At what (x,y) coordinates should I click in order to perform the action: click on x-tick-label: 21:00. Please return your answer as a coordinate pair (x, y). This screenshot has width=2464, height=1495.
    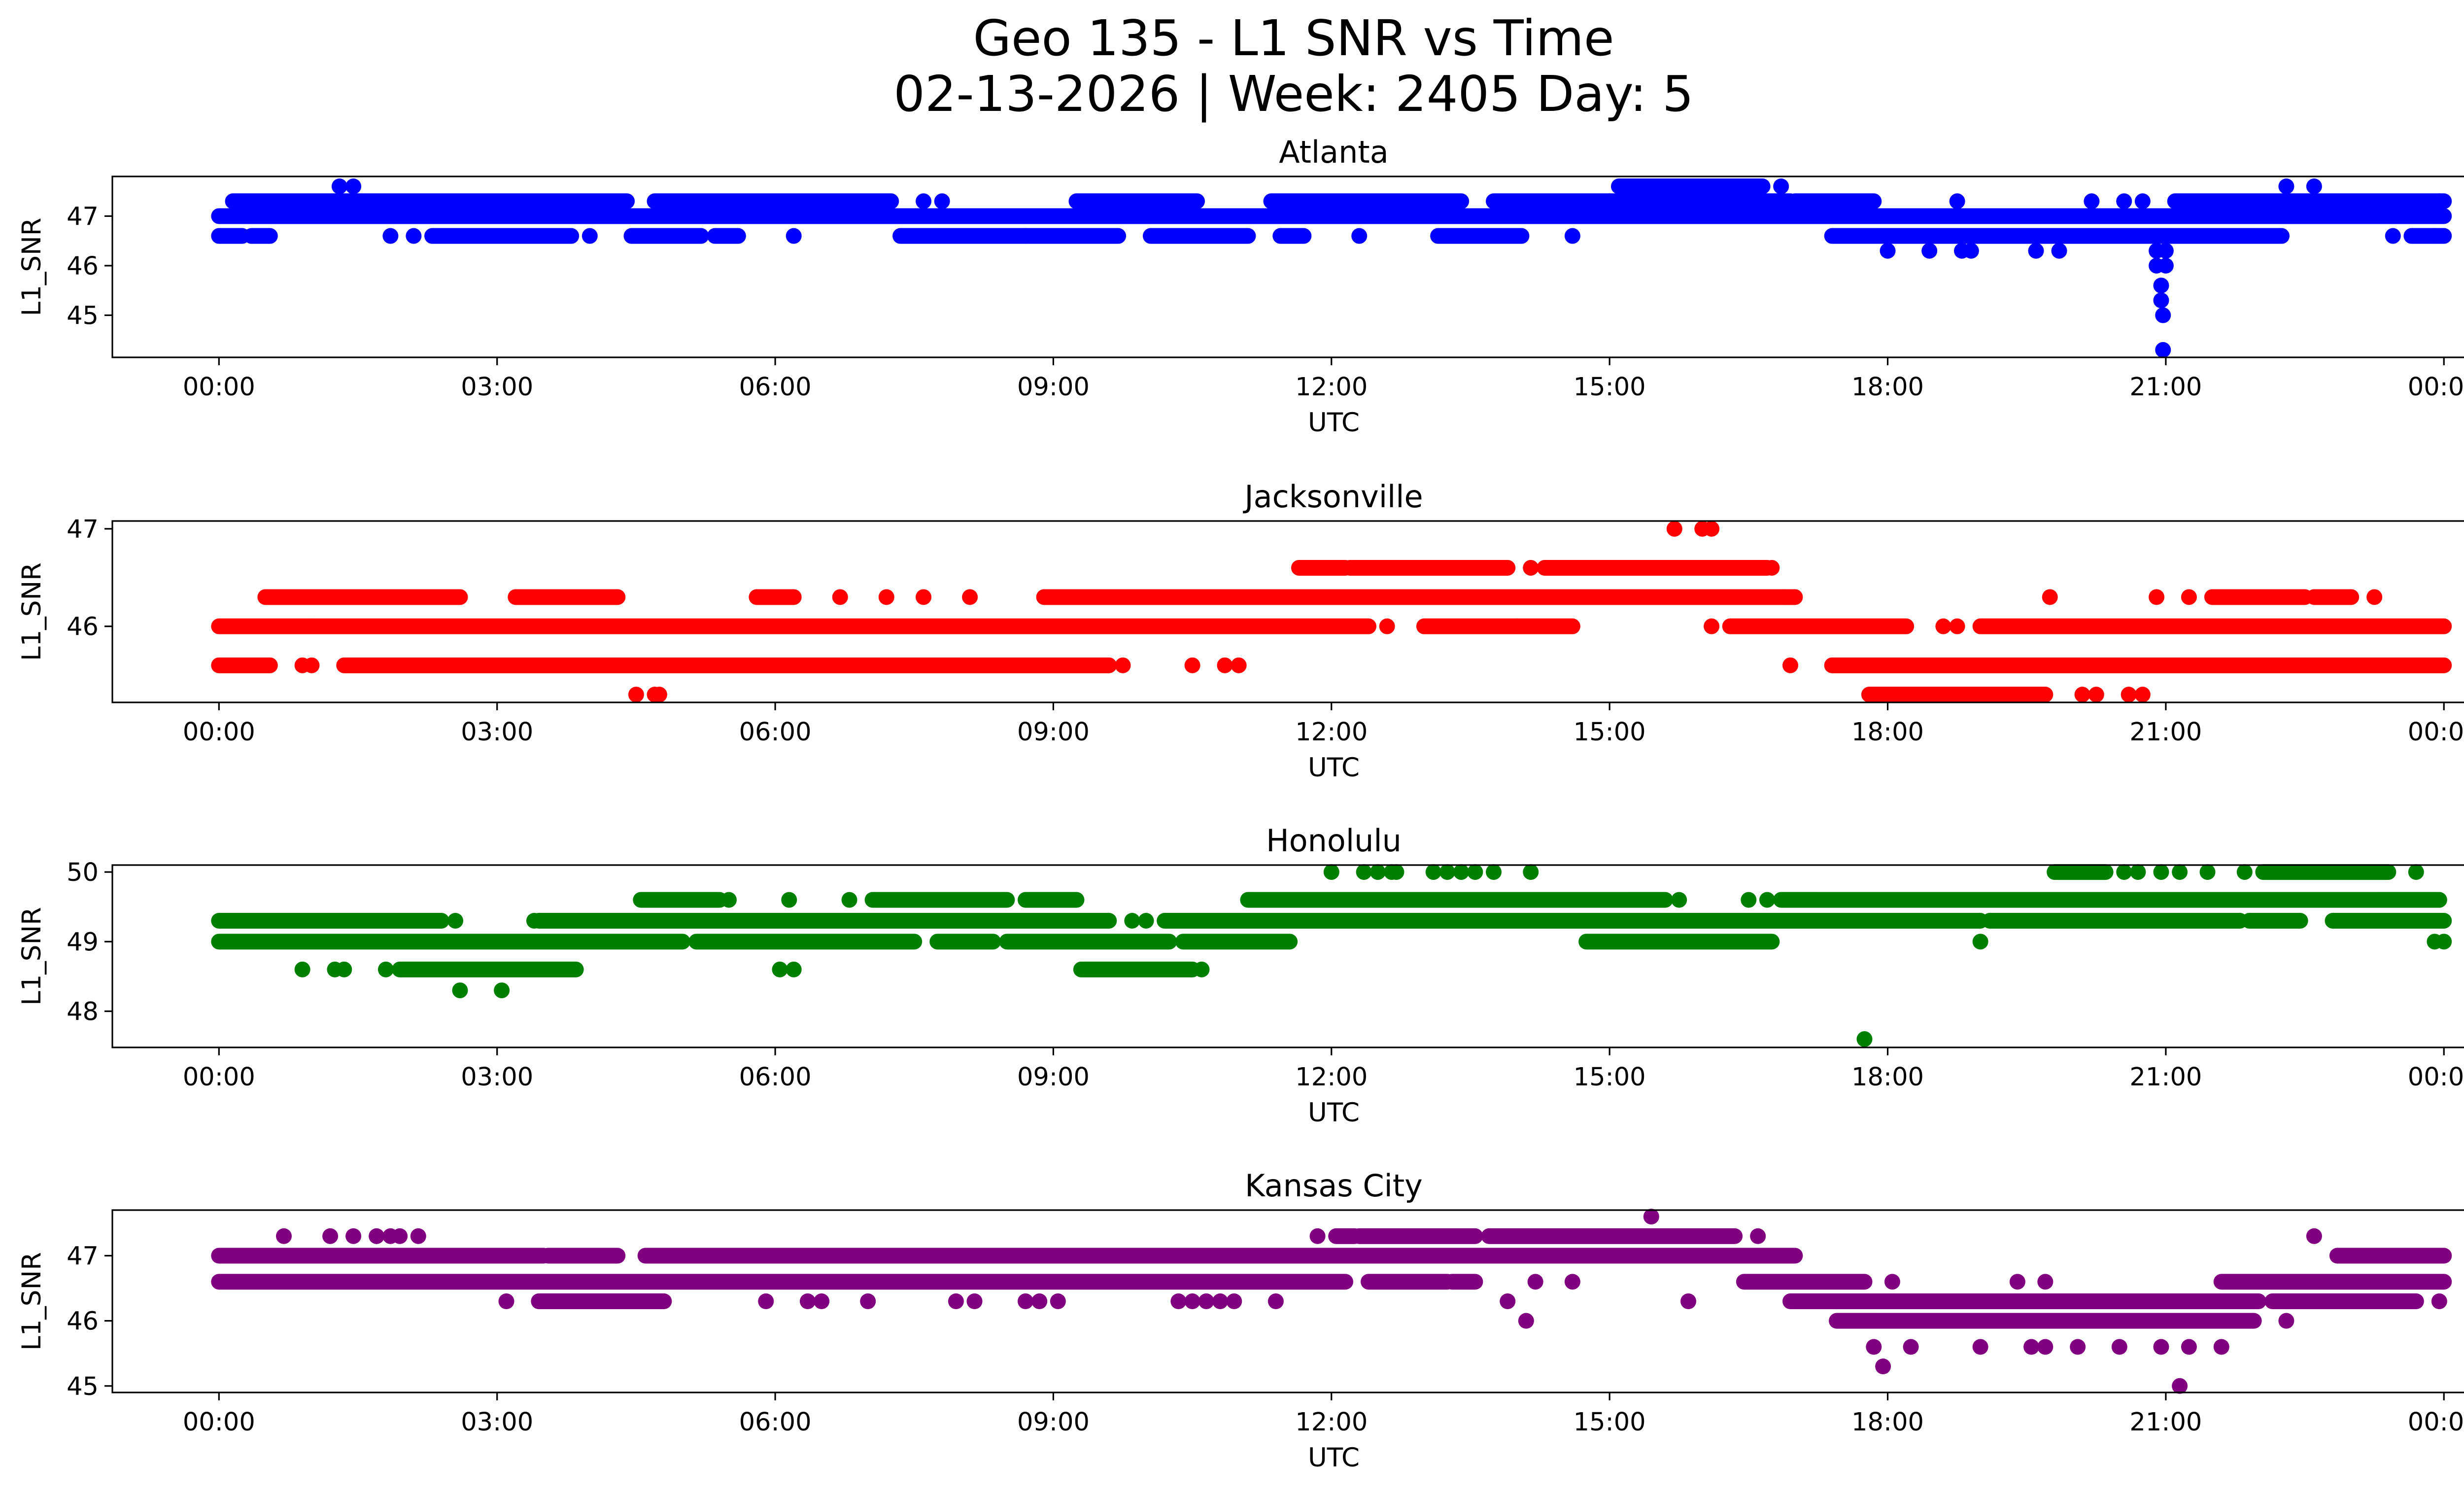
    Looking at the image, I should click on (2165, 1422).